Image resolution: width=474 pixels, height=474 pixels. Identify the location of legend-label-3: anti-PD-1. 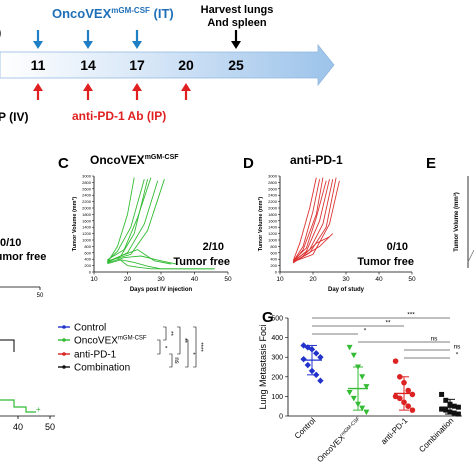
(95, 355).